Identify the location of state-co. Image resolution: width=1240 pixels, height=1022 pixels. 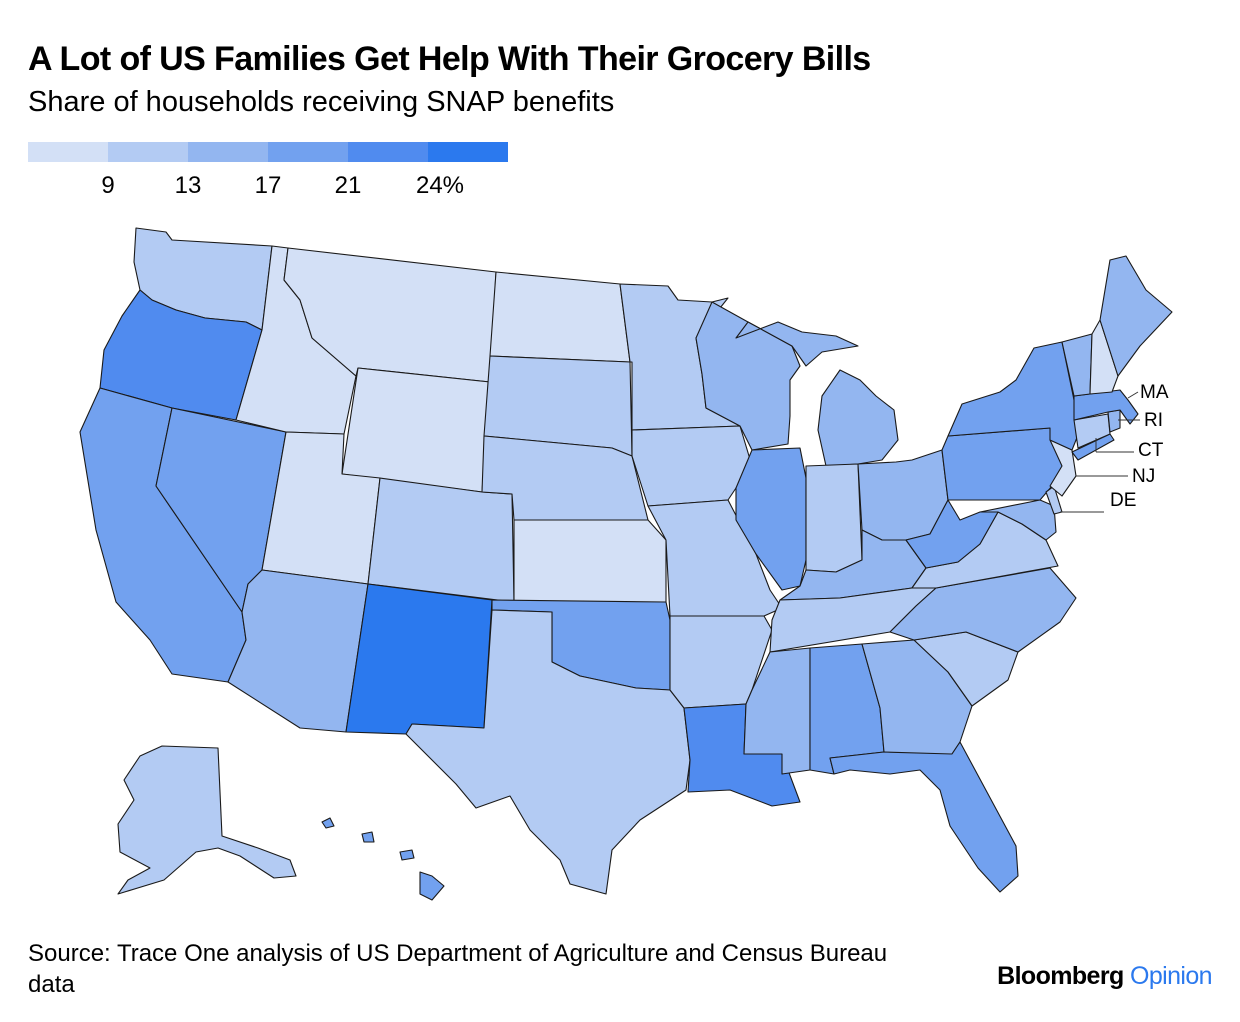
(441, 540).